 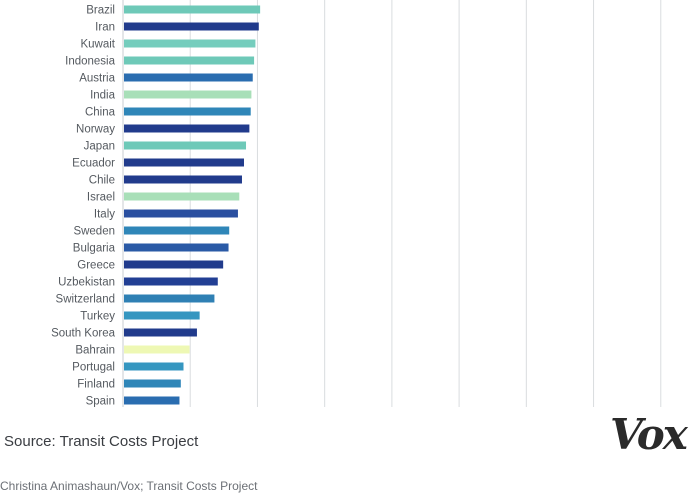 I want to click on bar-japan, so click(x=185, y=145).